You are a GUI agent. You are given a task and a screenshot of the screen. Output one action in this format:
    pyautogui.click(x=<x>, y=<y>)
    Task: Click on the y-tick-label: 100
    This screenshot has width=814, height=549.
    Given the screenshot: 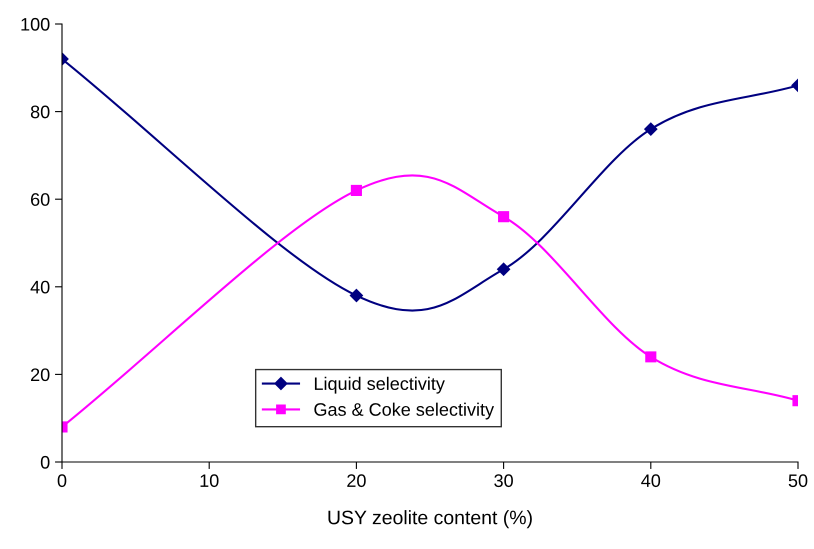 What is the action you would take?
    pyautogui.click(x=35, y=24)
    